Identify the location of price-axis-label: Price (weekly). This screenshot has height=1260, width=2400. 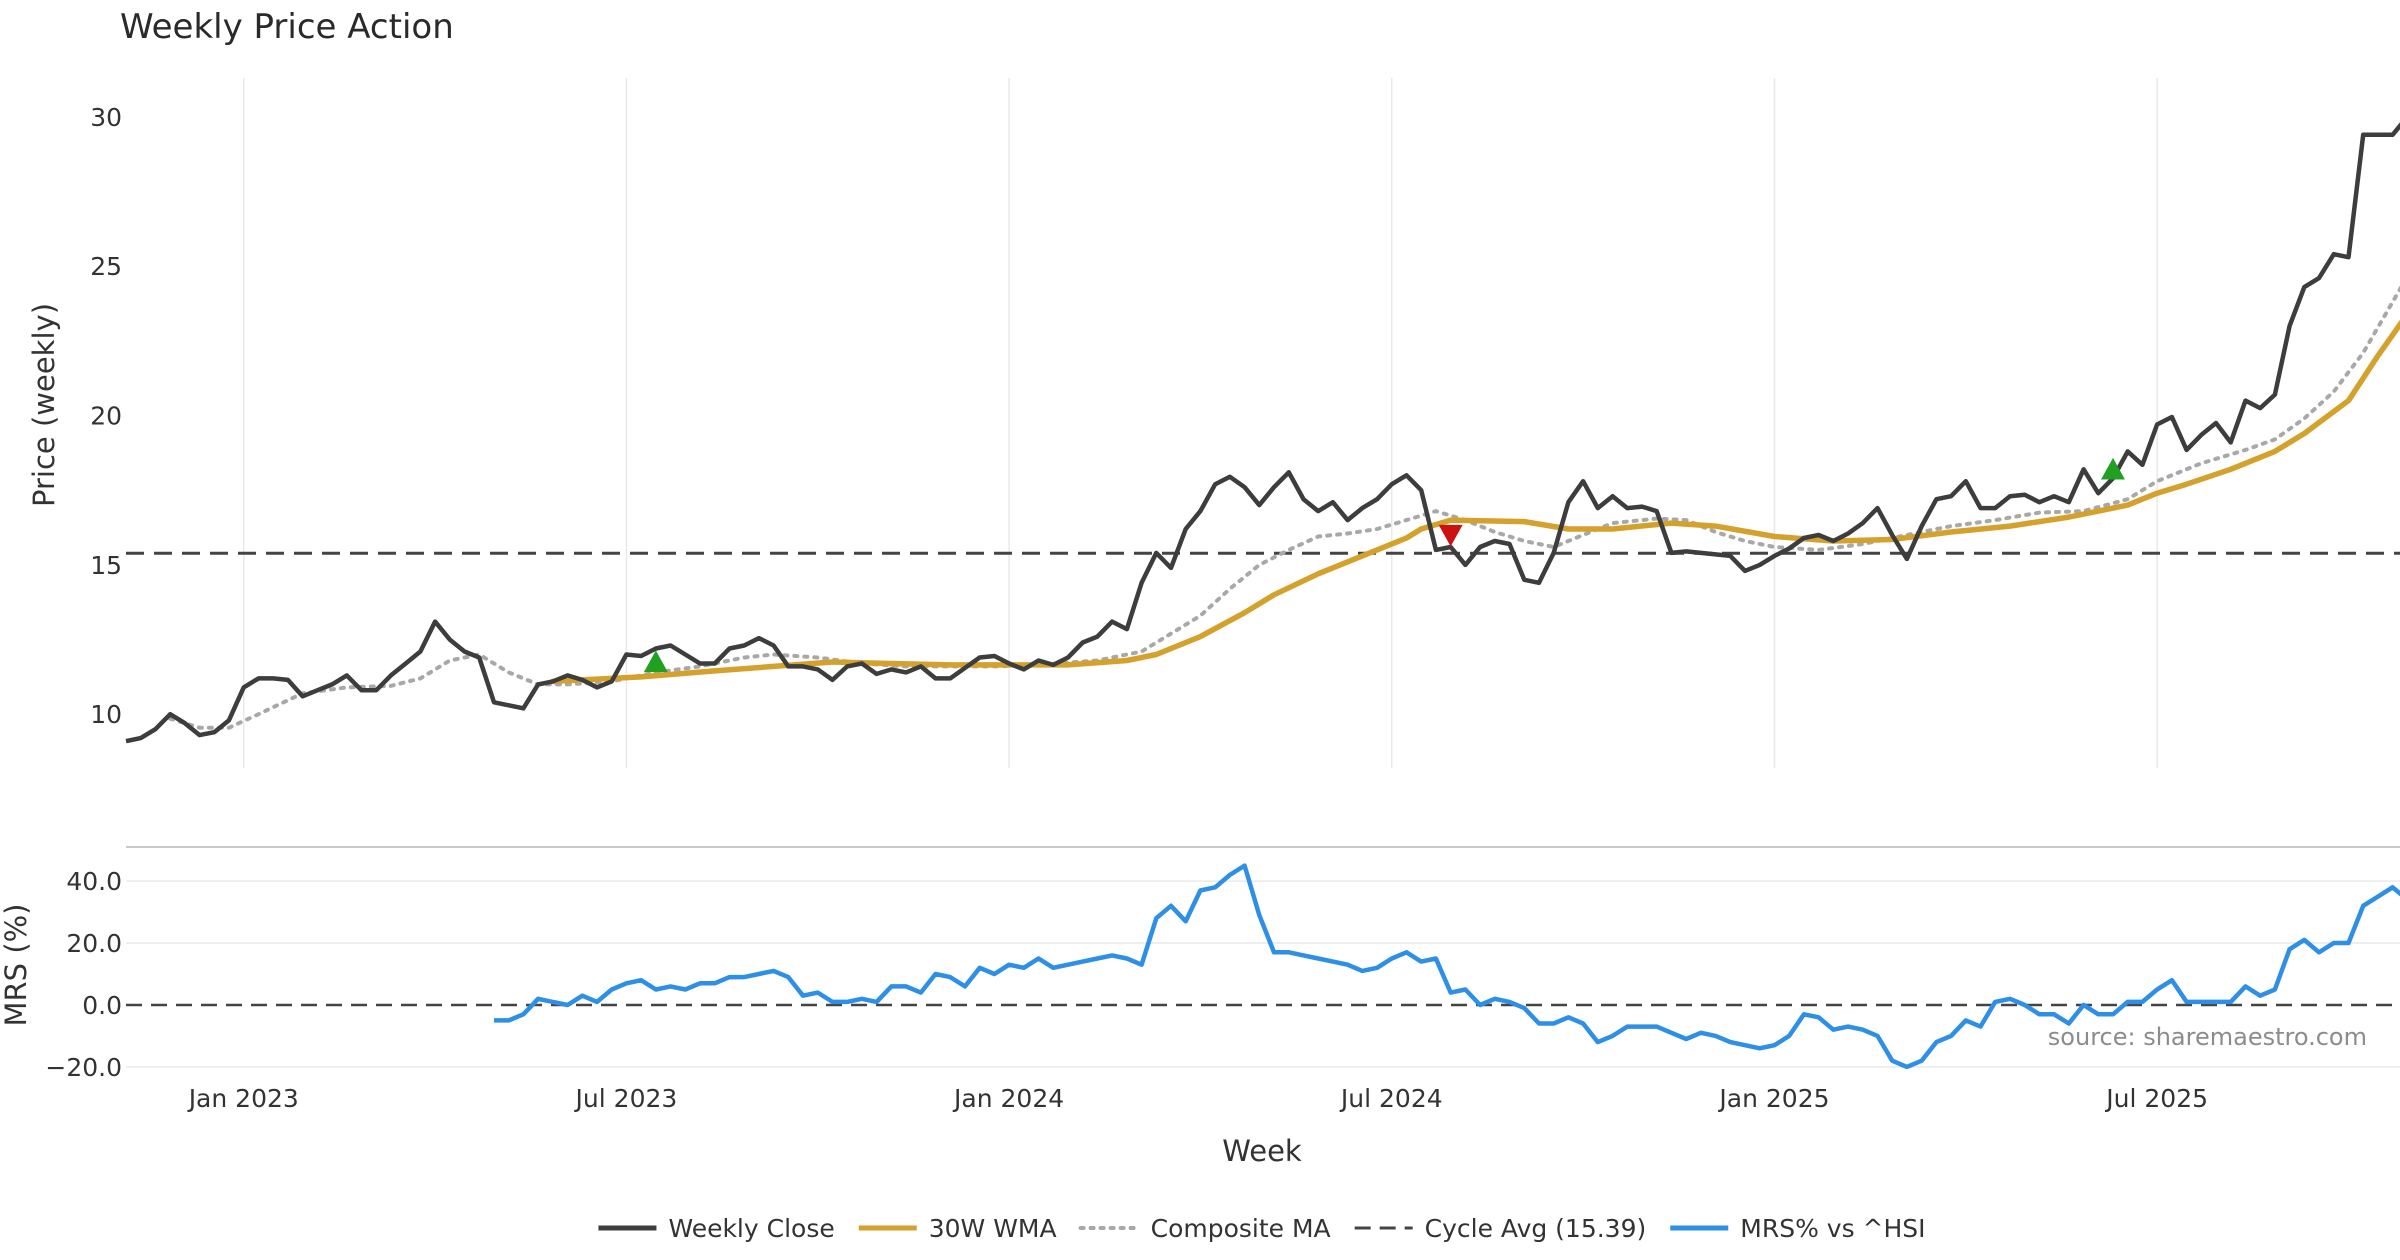
(44, 405).